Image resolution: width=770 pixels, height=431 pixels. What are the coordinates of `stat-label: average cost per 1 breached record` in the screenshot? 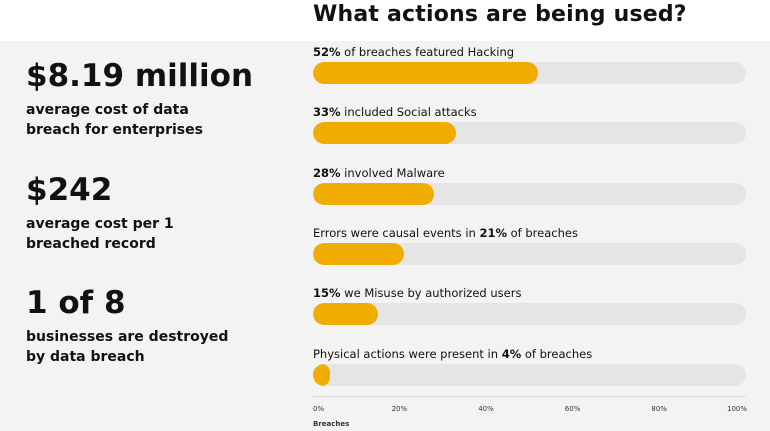 It's located at (100, 234).